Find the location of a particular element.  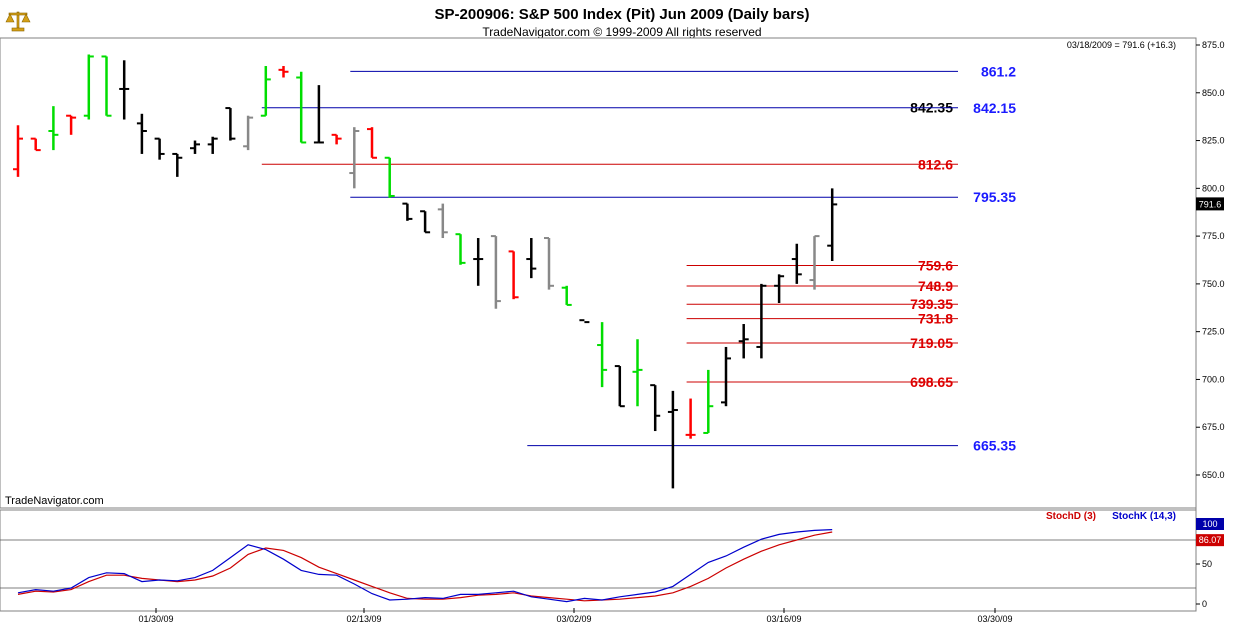

stoch-tick-label: 0 is located at coordinates (1204, 604).